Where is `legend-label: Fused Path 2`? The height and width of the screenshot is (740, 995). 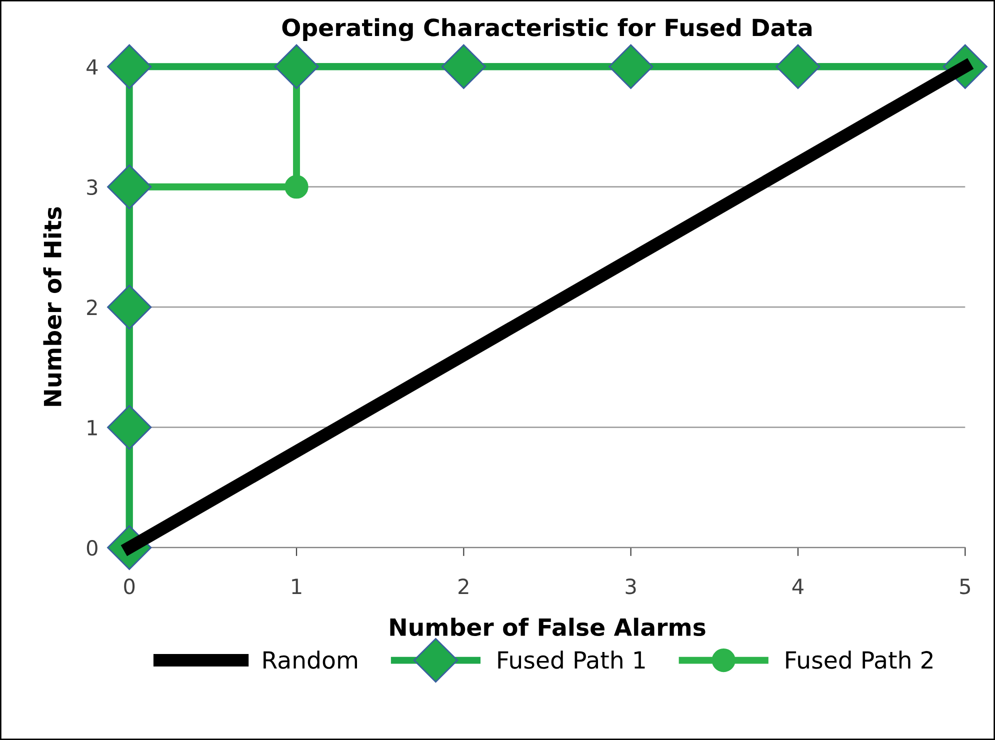 legend-label: Fused Path 2 is located at coordinates (859, 659).